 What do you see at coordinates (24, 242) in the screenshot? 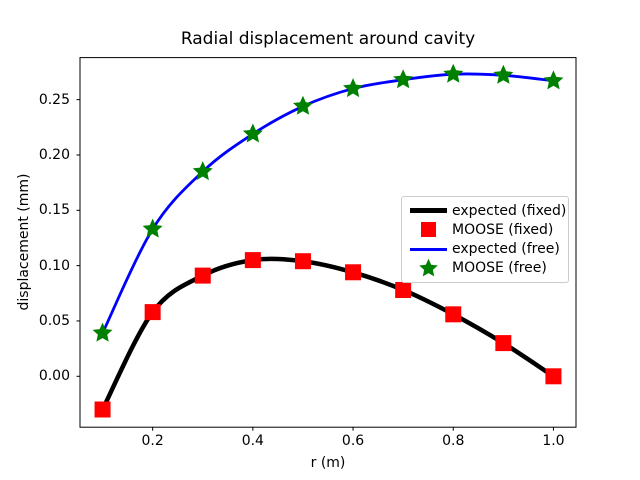
I see `y-axis-label: displacement (mm)` at bounding box center [24, 242].